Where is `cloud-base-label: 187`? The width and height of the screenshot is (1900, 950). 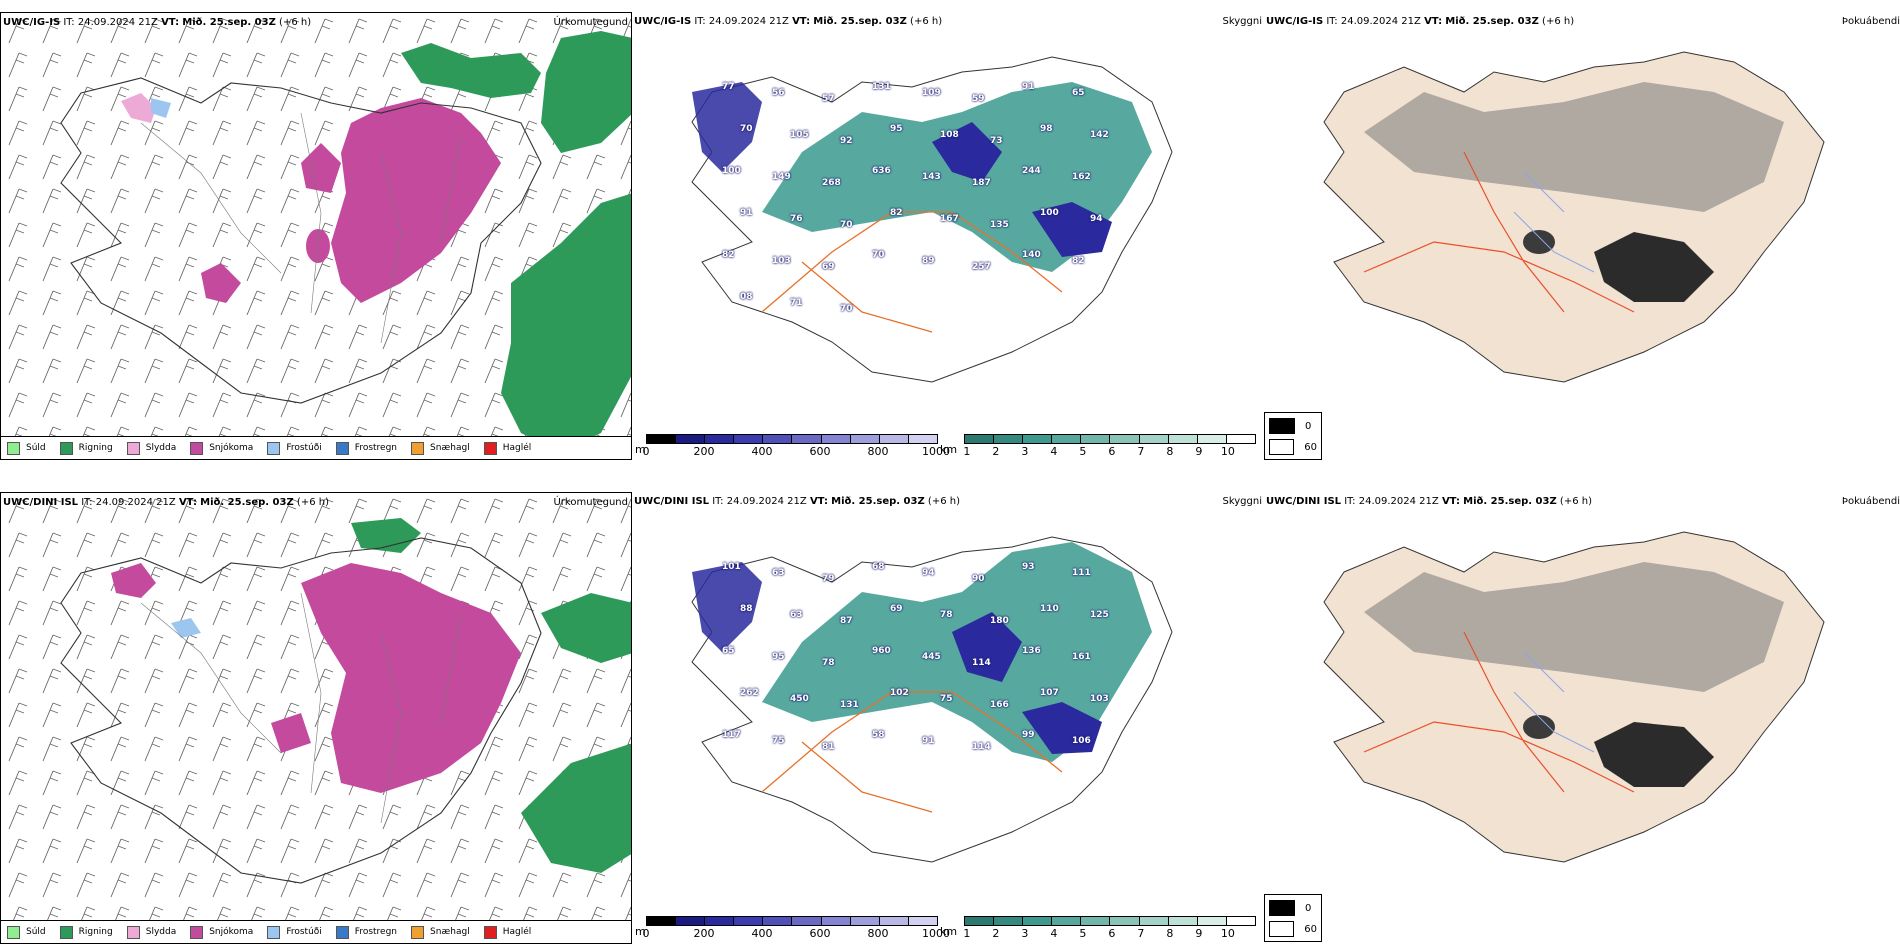 cloud-base-label: 187 is located at coordinates (981, 183).